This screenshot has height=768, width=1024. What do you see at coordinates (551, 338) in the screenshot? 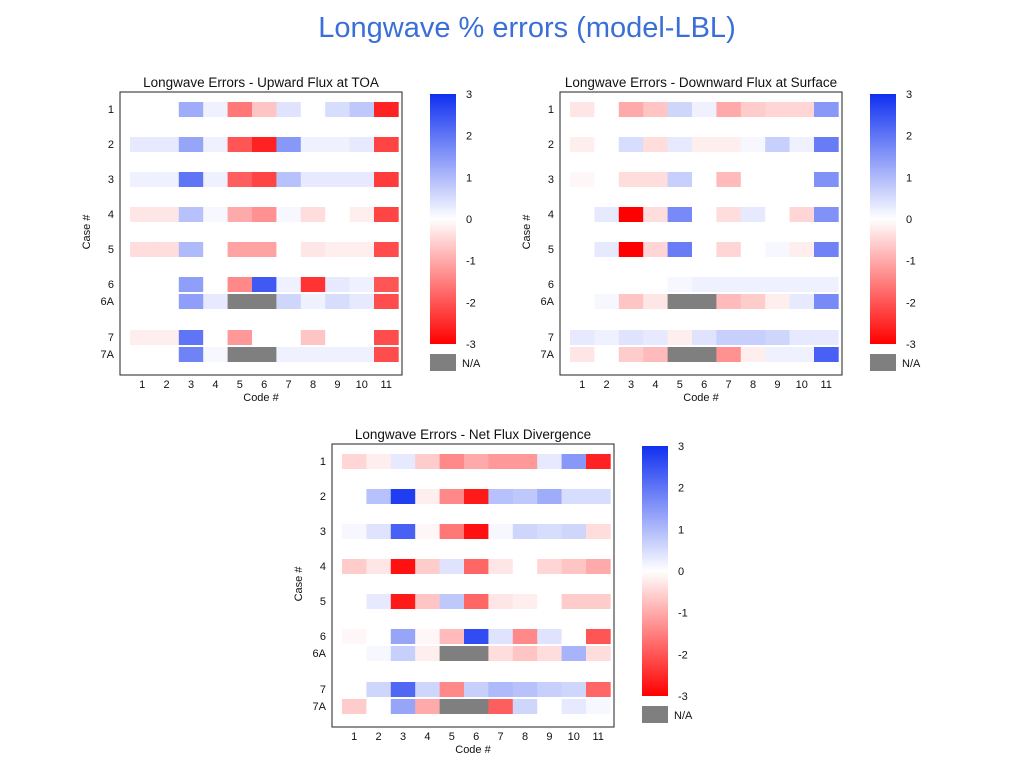
I see `y-tick-label: 7` at bounding box center [551, 338].